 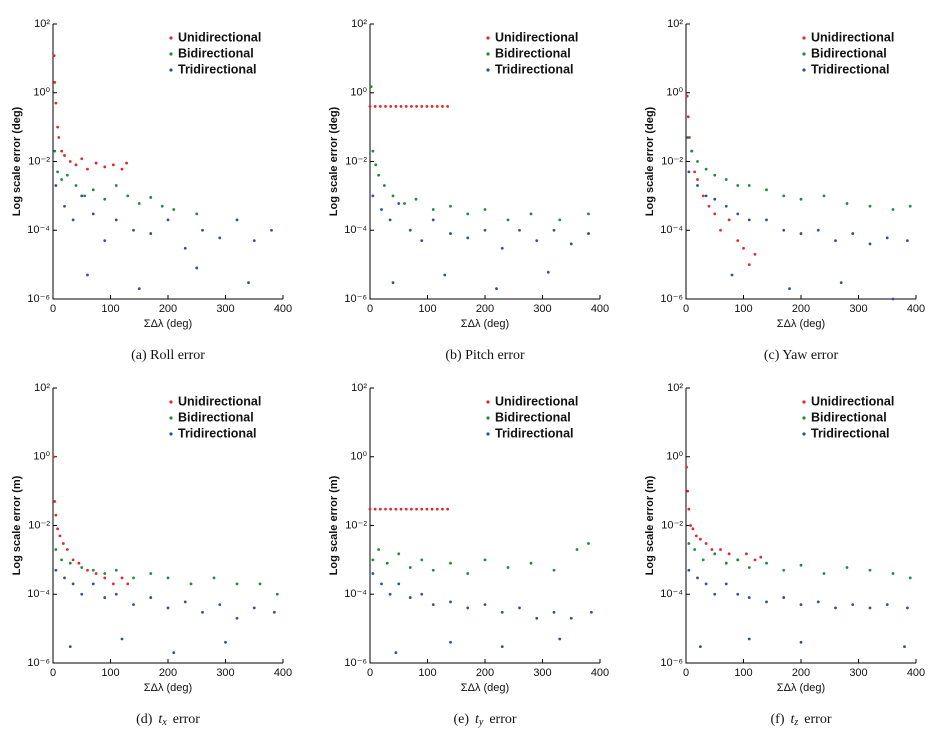 I want to click on caption: (d) tx error, so click(x=168, y=720).